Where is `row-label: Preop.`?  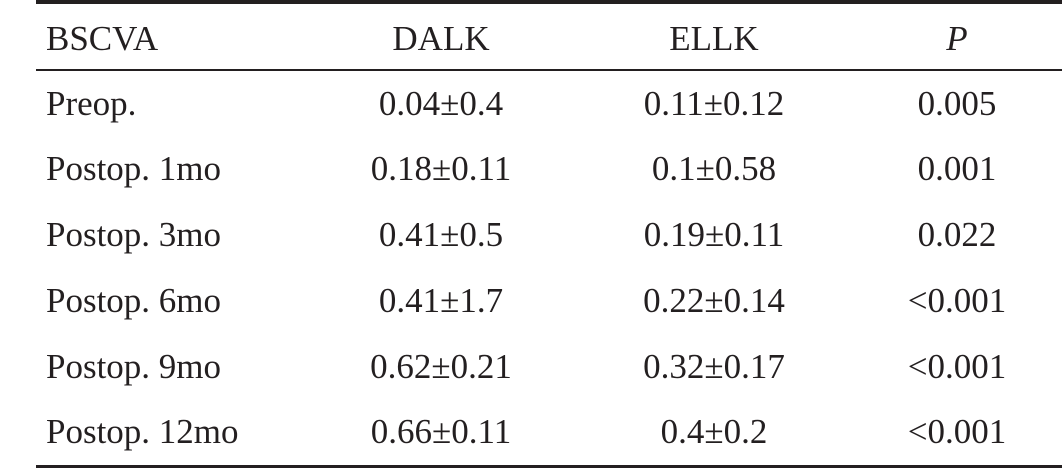 row-label: Preop. is located at coordinates (91, 103).